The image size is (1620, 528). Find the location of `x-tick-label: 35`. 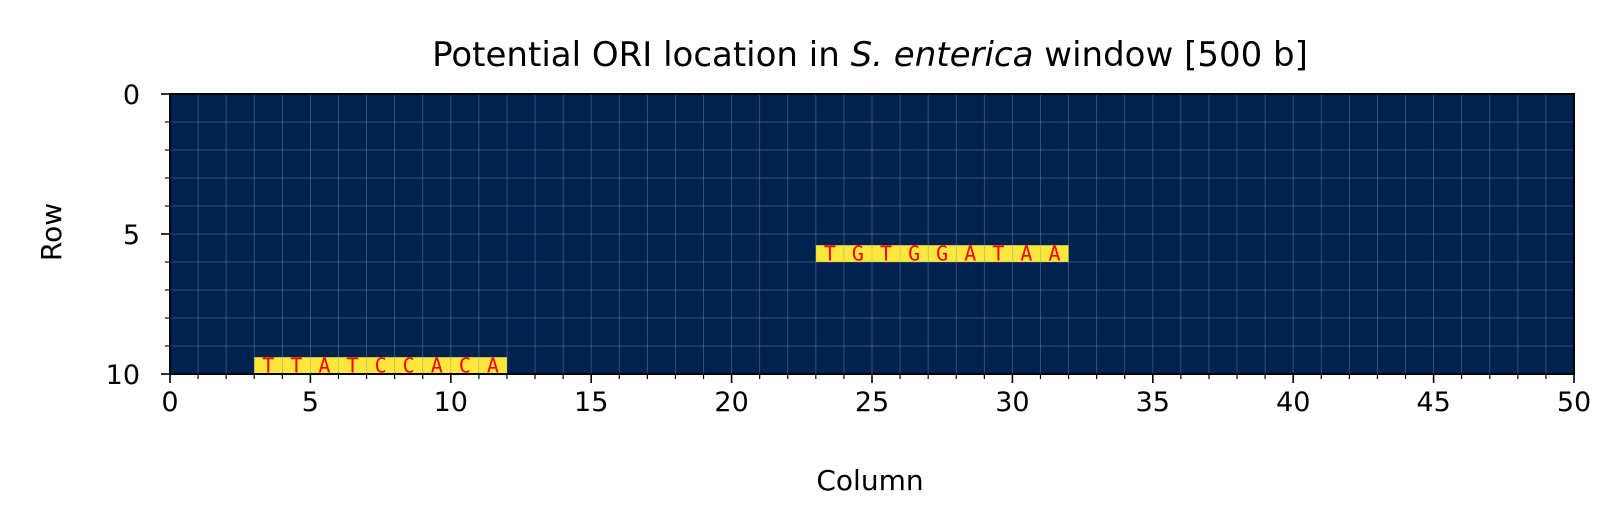

x-tick-label: 35 is located at coordinates (1153, 402).